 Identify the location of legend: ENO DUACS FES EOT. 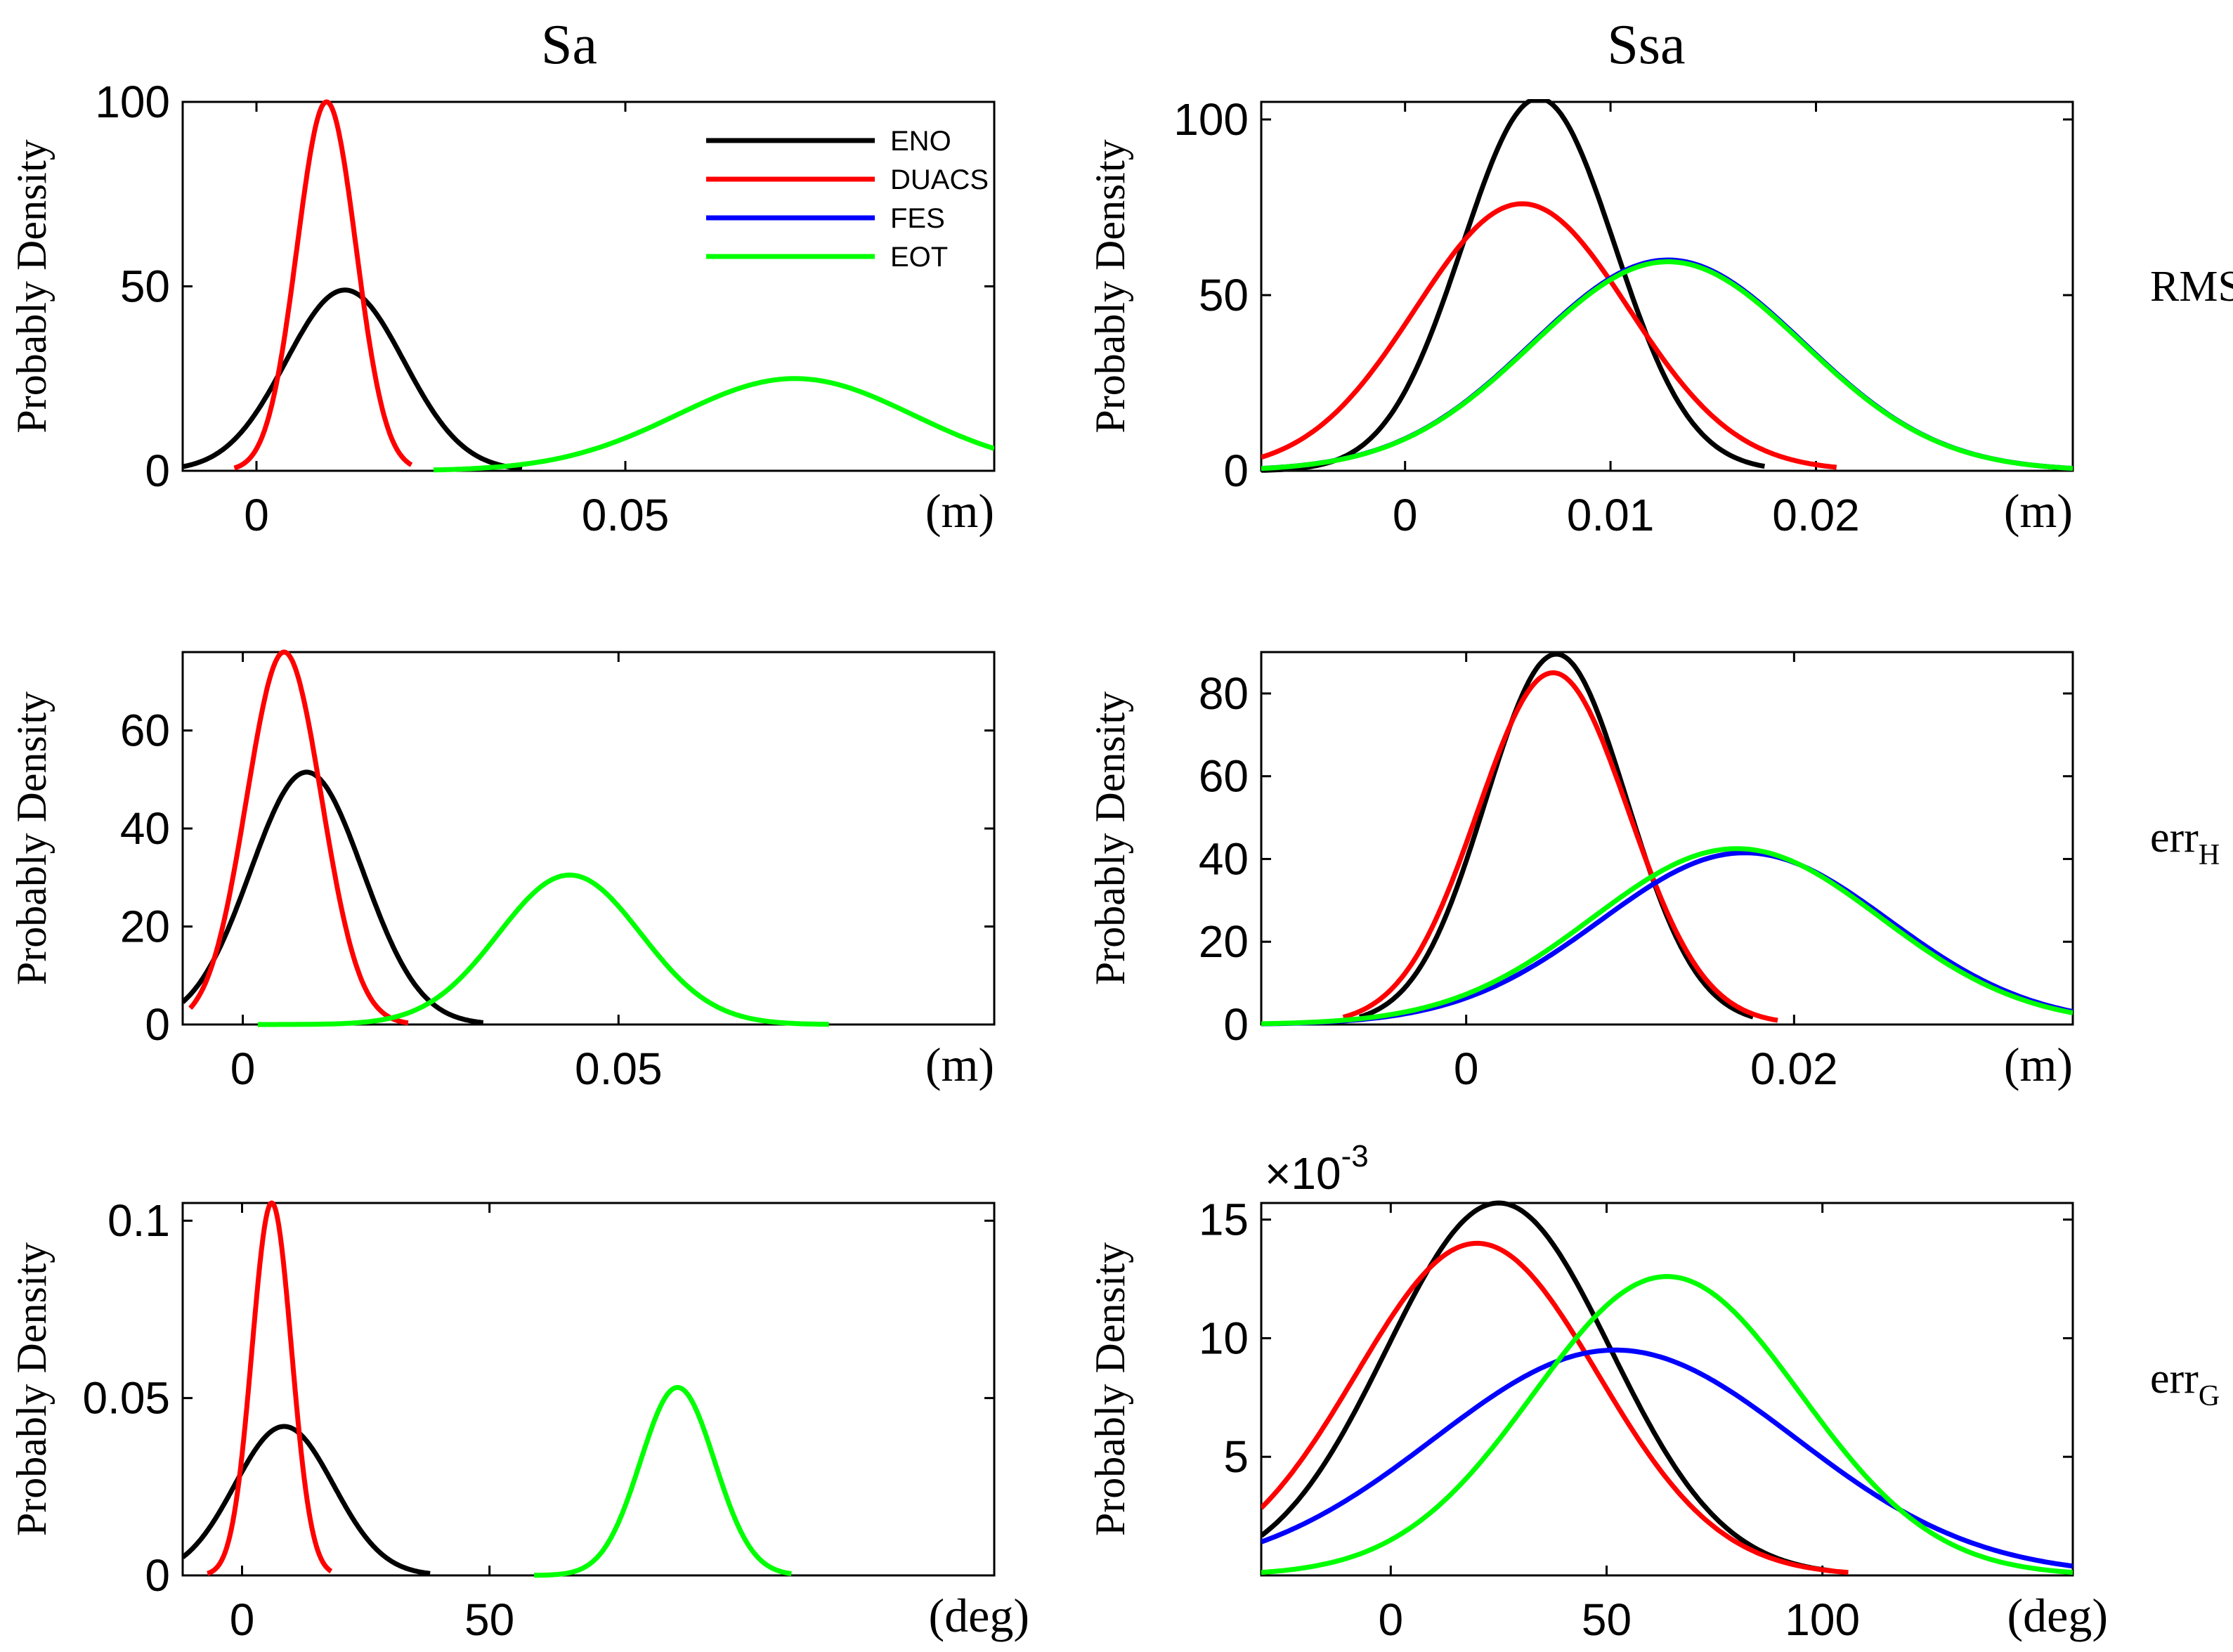
(848, 199).